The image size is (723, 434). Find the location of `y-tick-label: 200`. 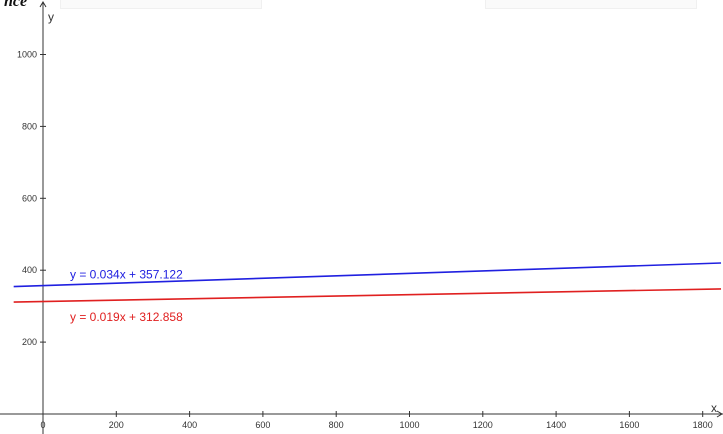

y-tick-label: 200 is located at coordinates (29, 342).